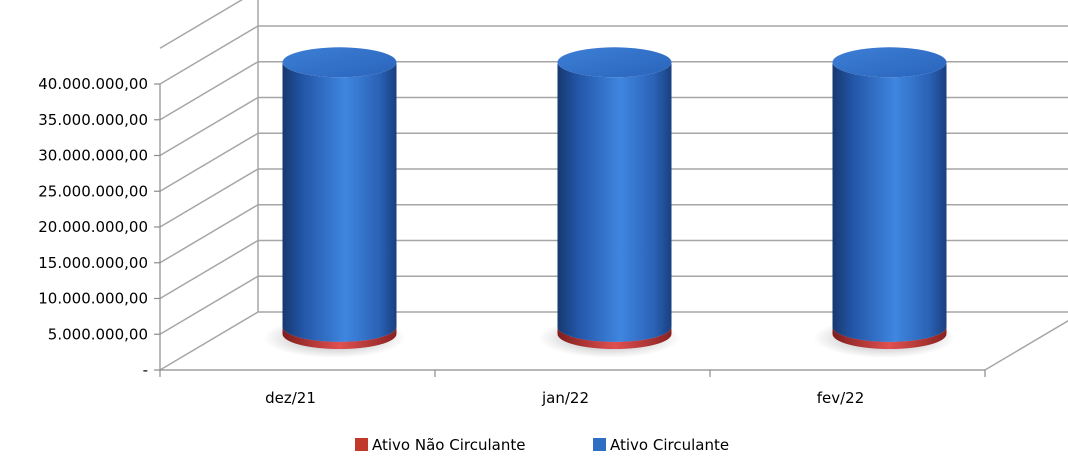  What do you see at coordinates (361, 444) in the screenshot?
I see `legend-swatch-ativo-nao-circulante` at bounding box center [361, 444].